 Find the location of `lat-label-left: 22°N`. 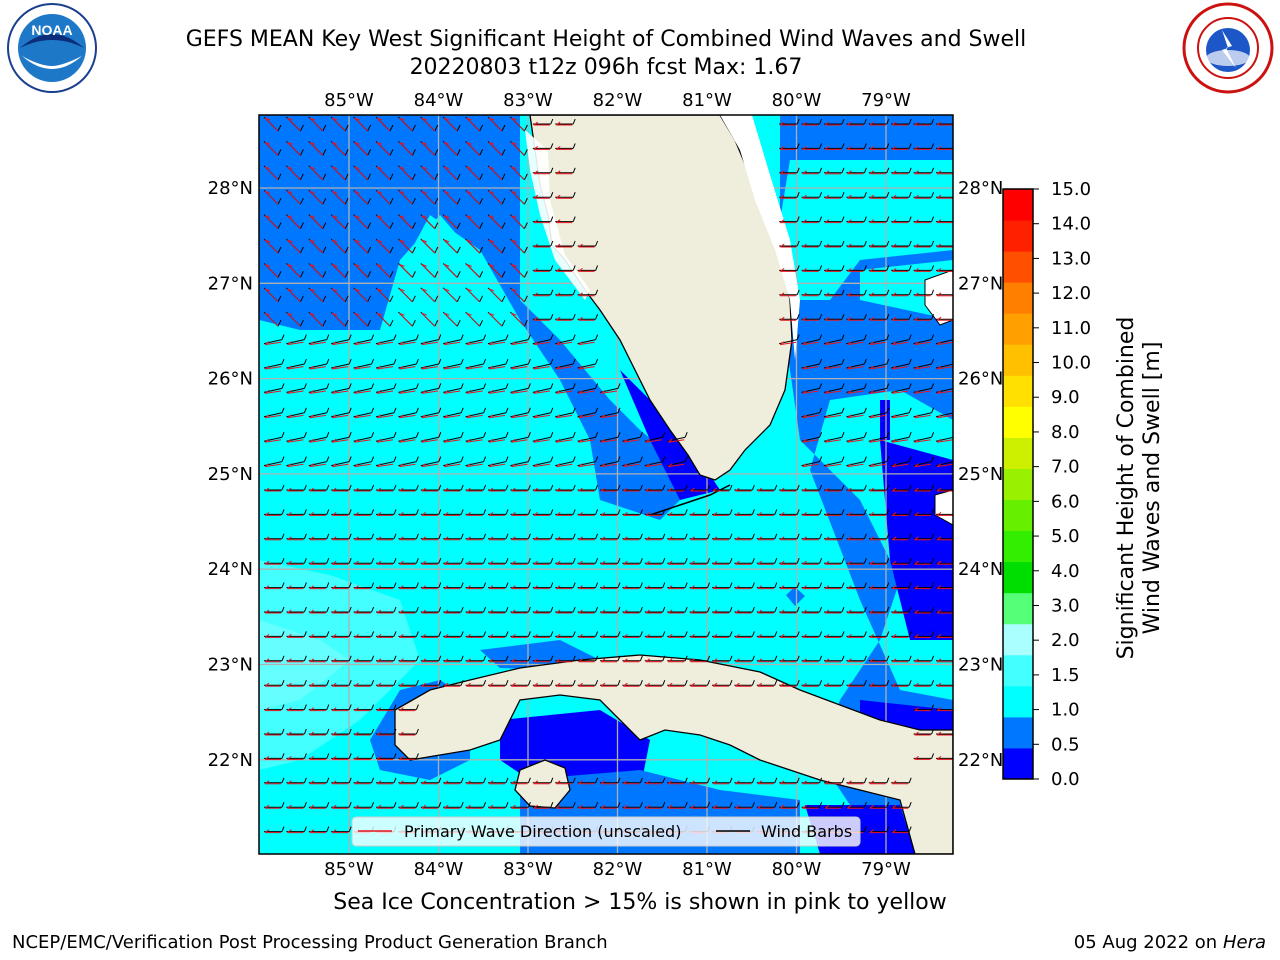

lat-label-left: 22°N is located at coordinates (230, 760).